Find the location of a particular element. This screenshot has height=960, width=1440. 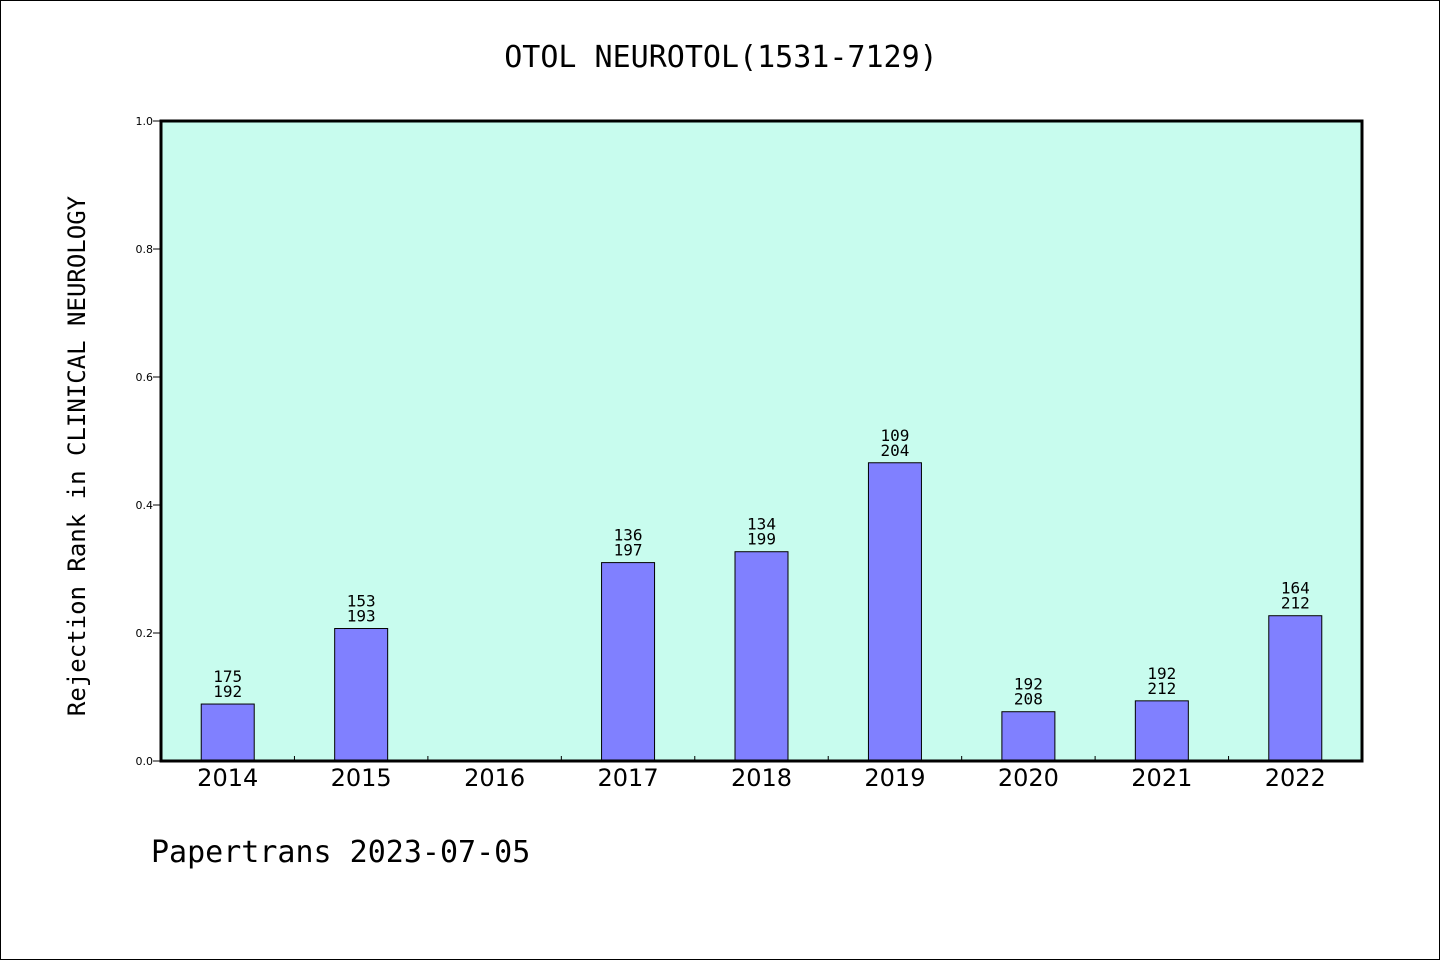

y-tick-label: 0.8 is located at coordinates (145, 249).